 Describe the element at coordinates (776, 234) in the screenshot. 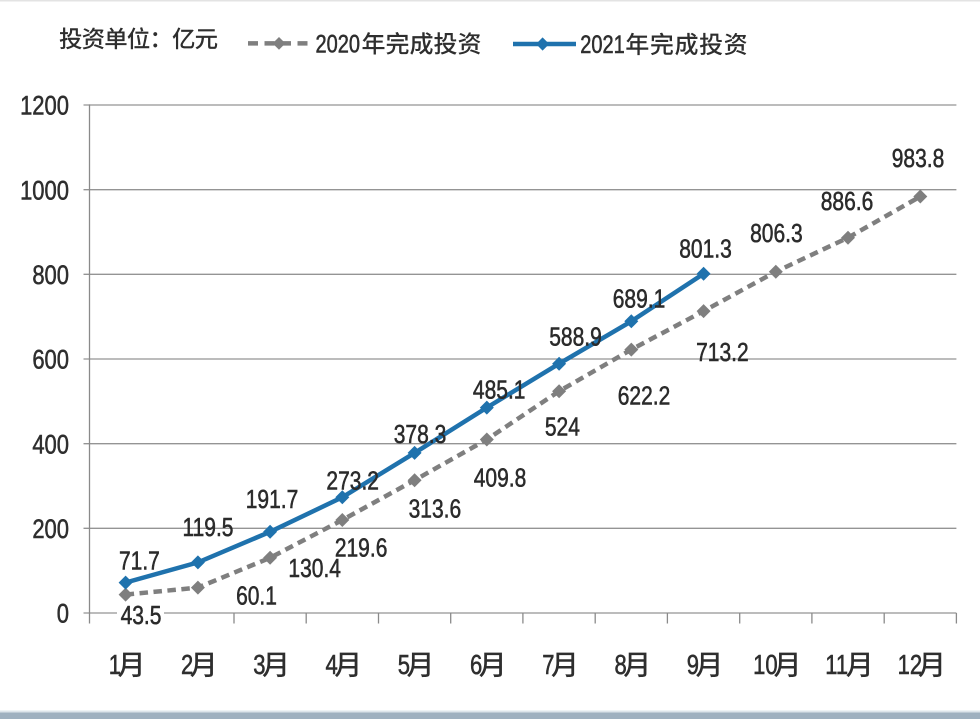

I see `svg-text: 806.3` at that location.